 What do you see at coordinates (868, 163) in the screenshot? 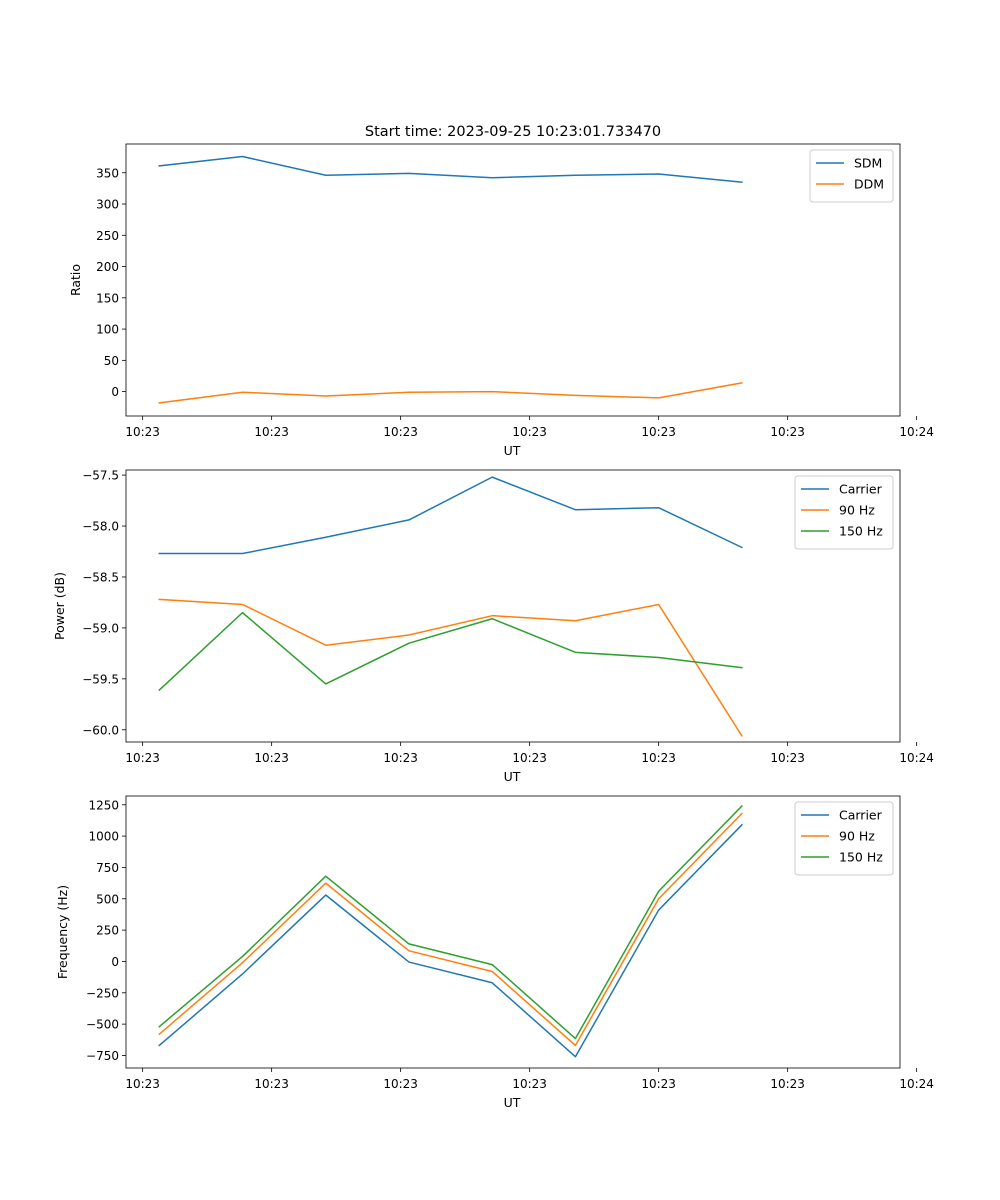
I see `legend-label: SDM` at bounding box center [868, 163].